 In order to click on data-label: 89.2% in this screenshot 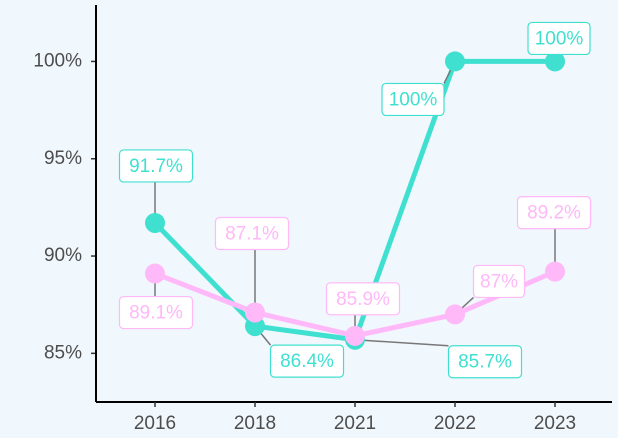, I will do `click(554, 213)`.